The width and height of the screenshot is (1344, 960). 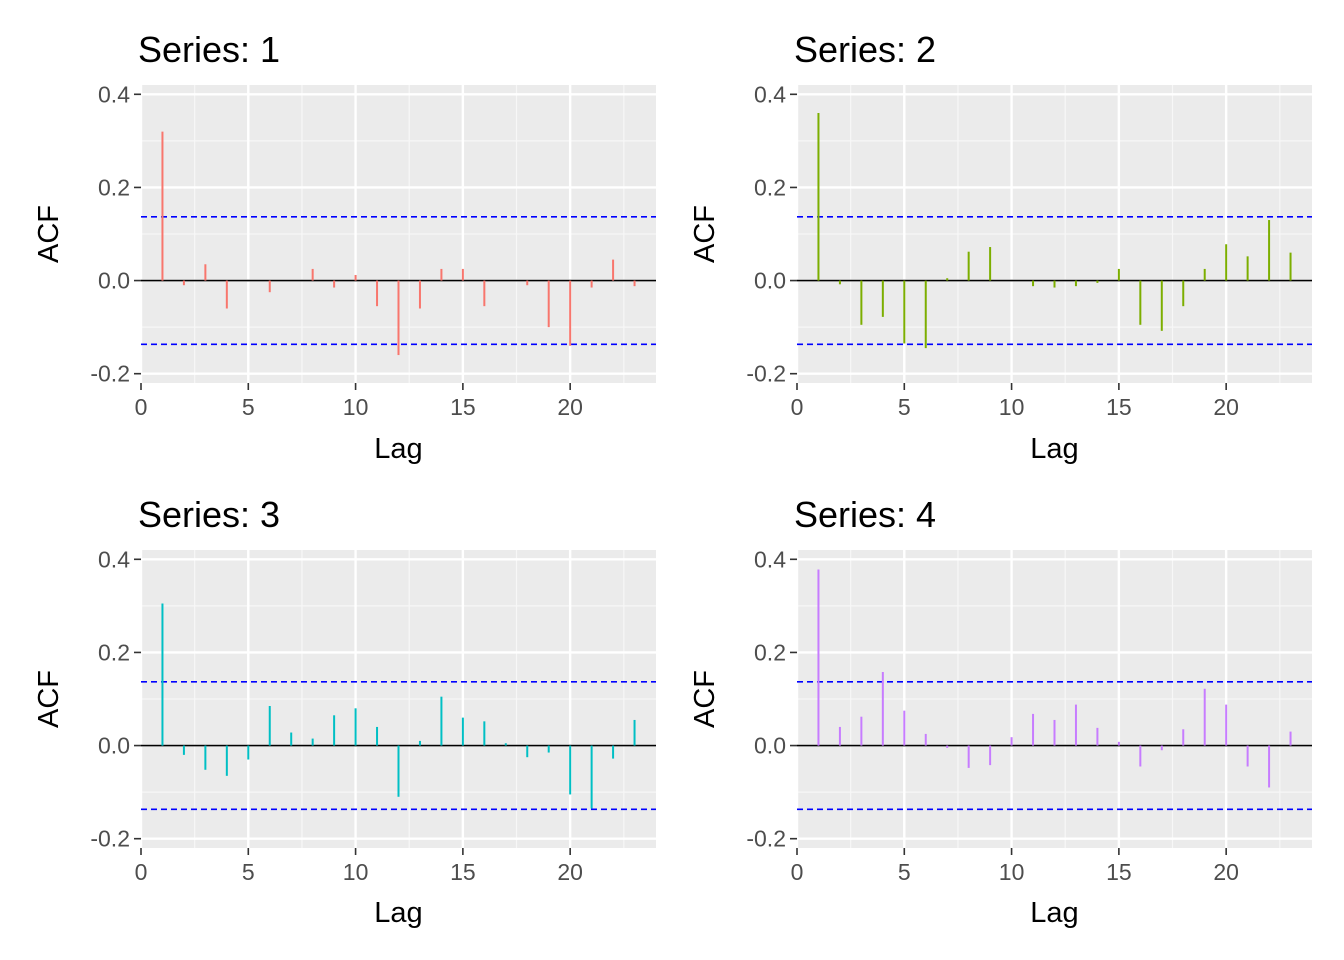 I want to click on panel-title: Series: 4, so click(x=865, y=514).